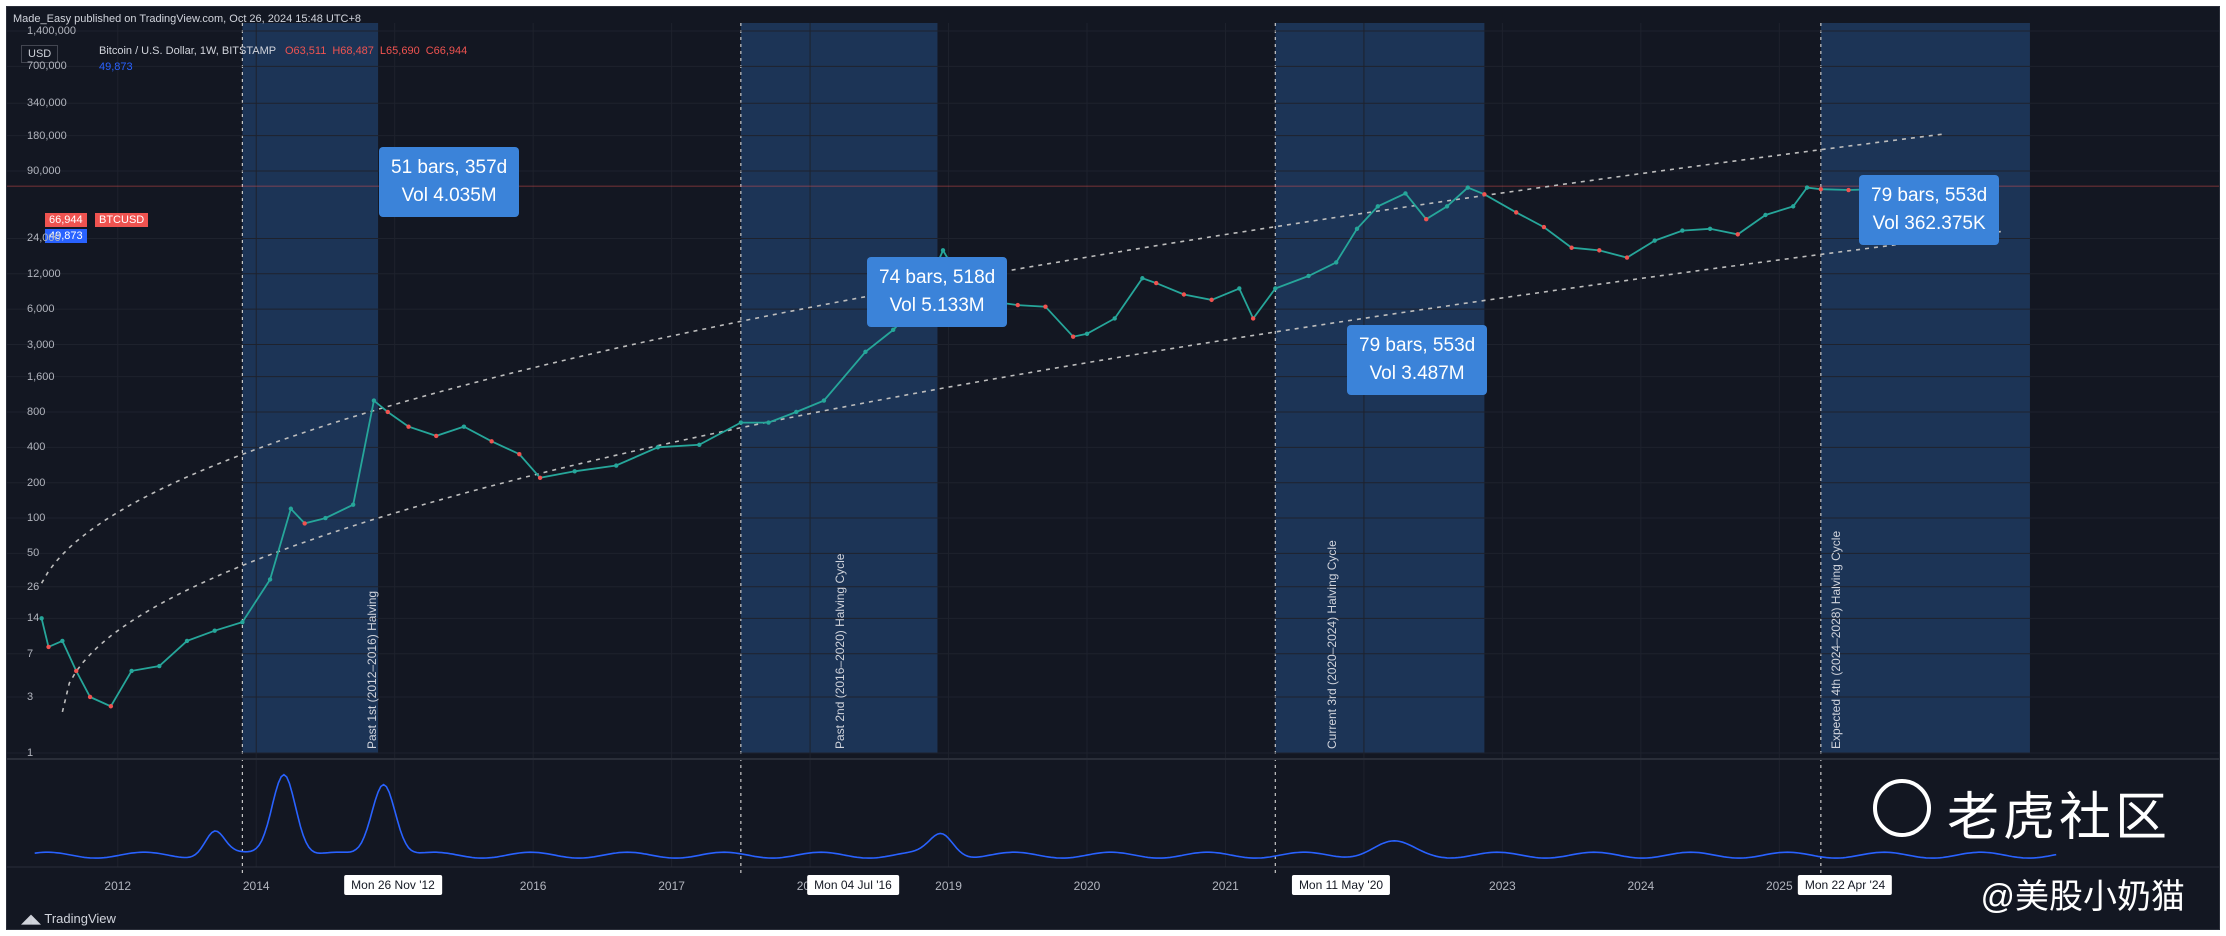 The height and width of the screenshot is (936, 2226). I want to click on y-tick-label: 700,000, so click(47, 66).